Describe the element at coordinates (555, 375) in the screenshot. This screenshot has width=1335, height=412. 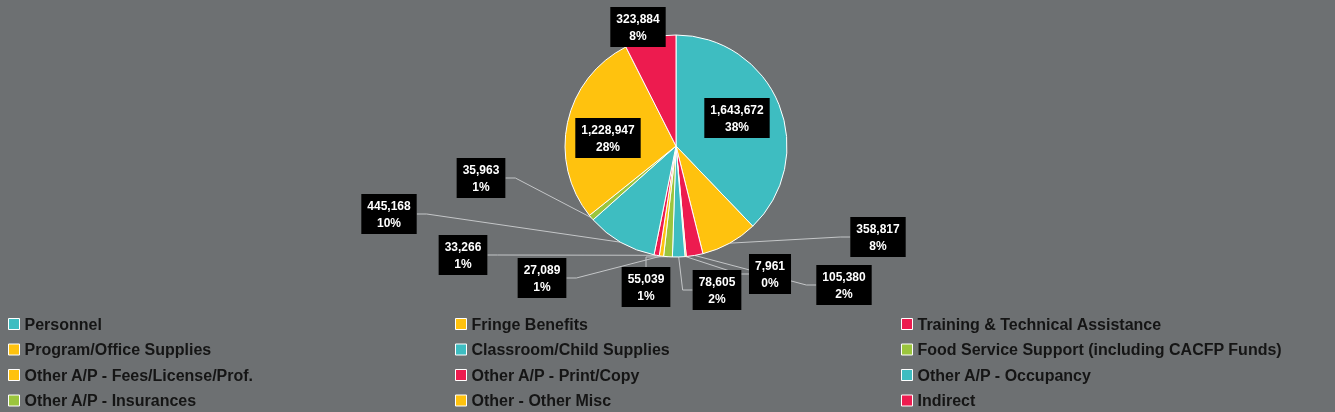
I see `legend-label: Other A/P - Print/Copy` at that location.